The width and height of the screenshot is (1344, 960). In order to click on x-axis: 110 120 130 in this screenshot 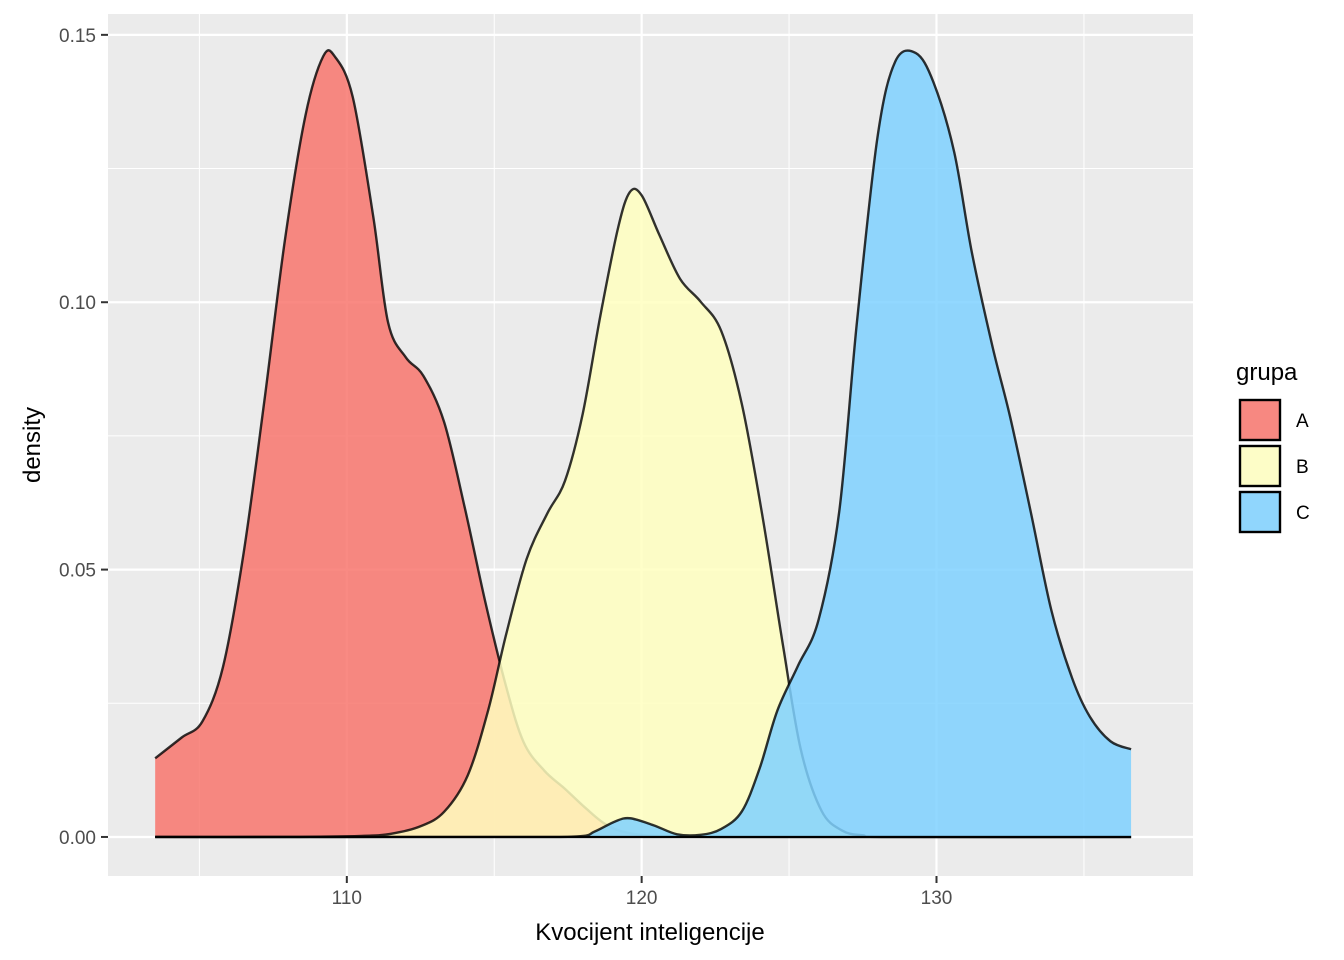, I will do `click(642, 892)`.